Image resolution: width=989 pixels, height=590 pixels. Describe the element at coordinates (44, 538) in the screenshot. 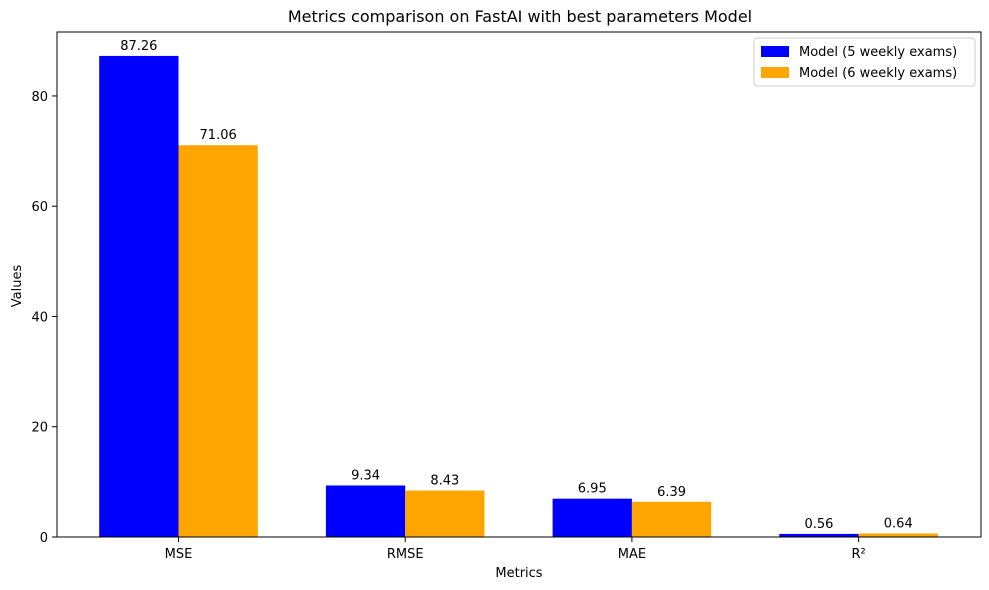

I see `y-tick-label: 0` at that location.